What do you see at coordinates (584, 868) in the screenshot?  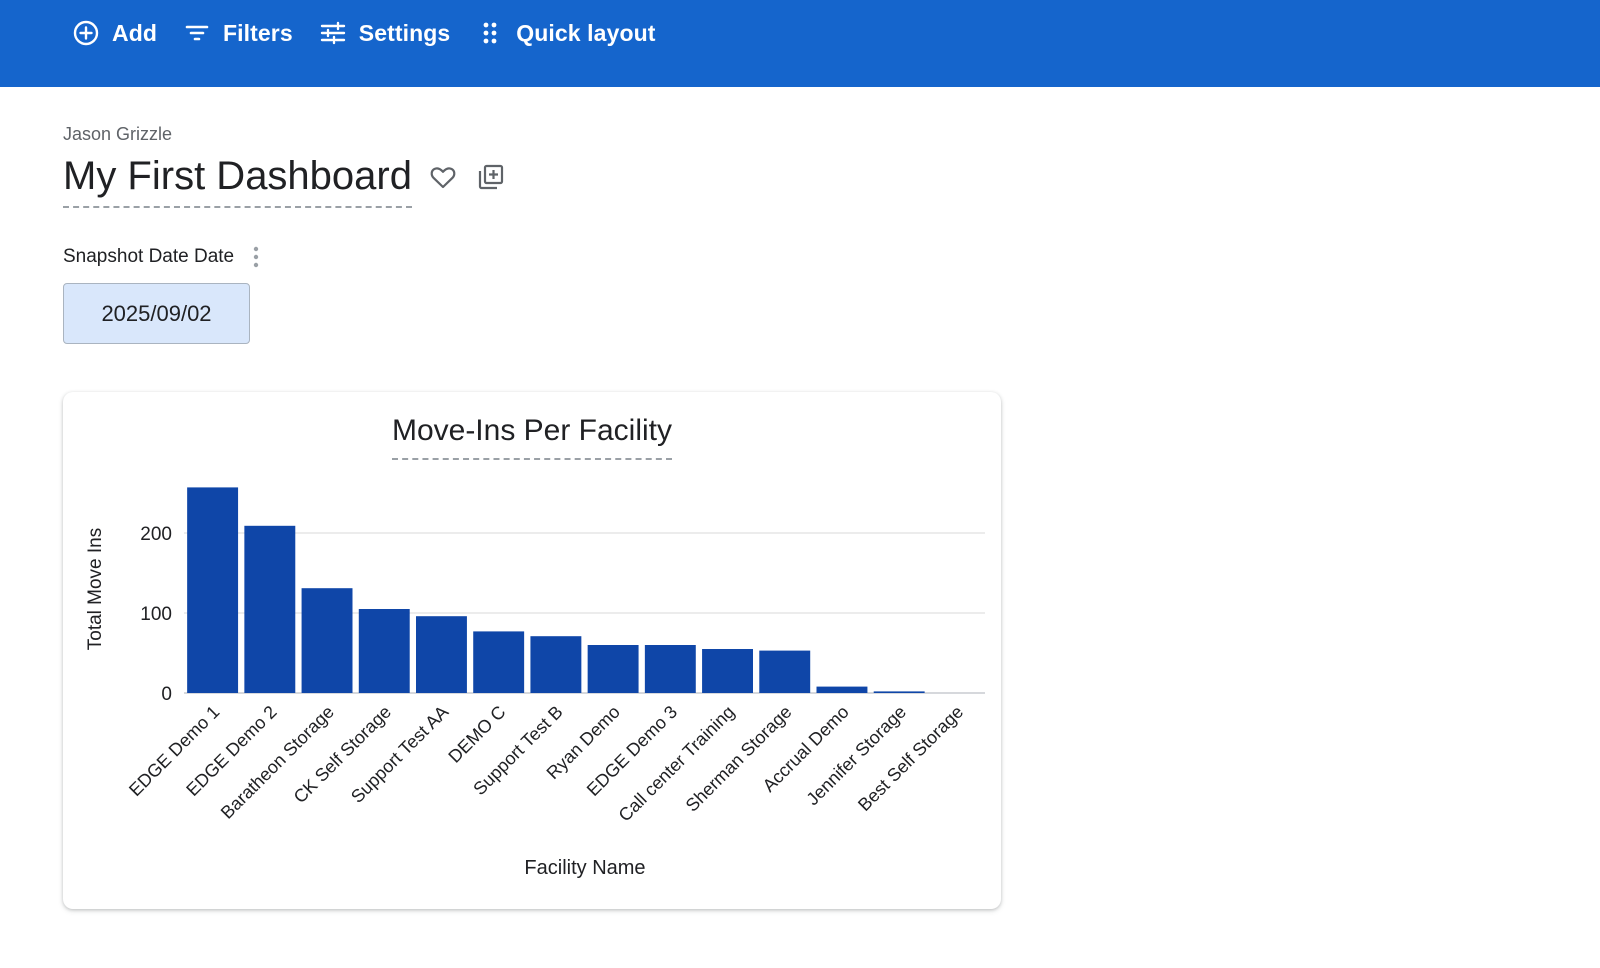 I see `x-axis-title: Facility Name` at bounding box center [584, 868].